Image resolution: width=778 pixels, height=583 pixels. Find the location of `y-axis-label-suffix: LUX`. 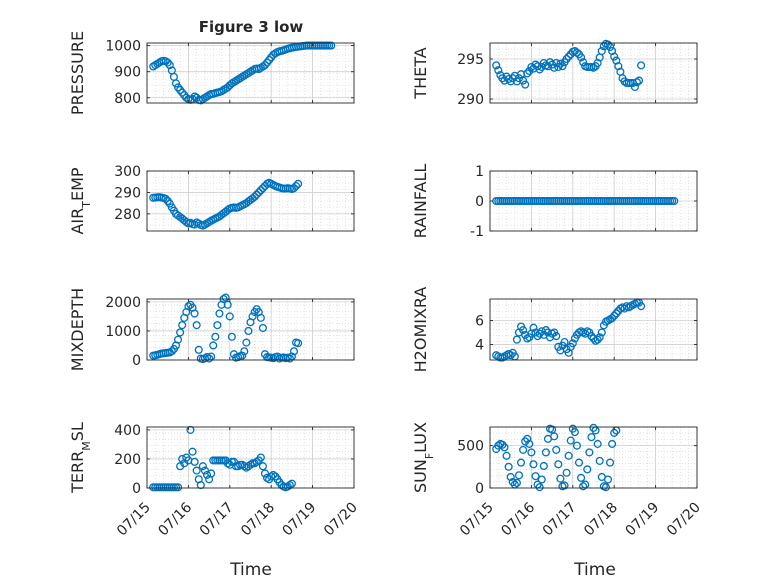

y-axis-label-suffix: LUX is located at coordinates (420, 437).